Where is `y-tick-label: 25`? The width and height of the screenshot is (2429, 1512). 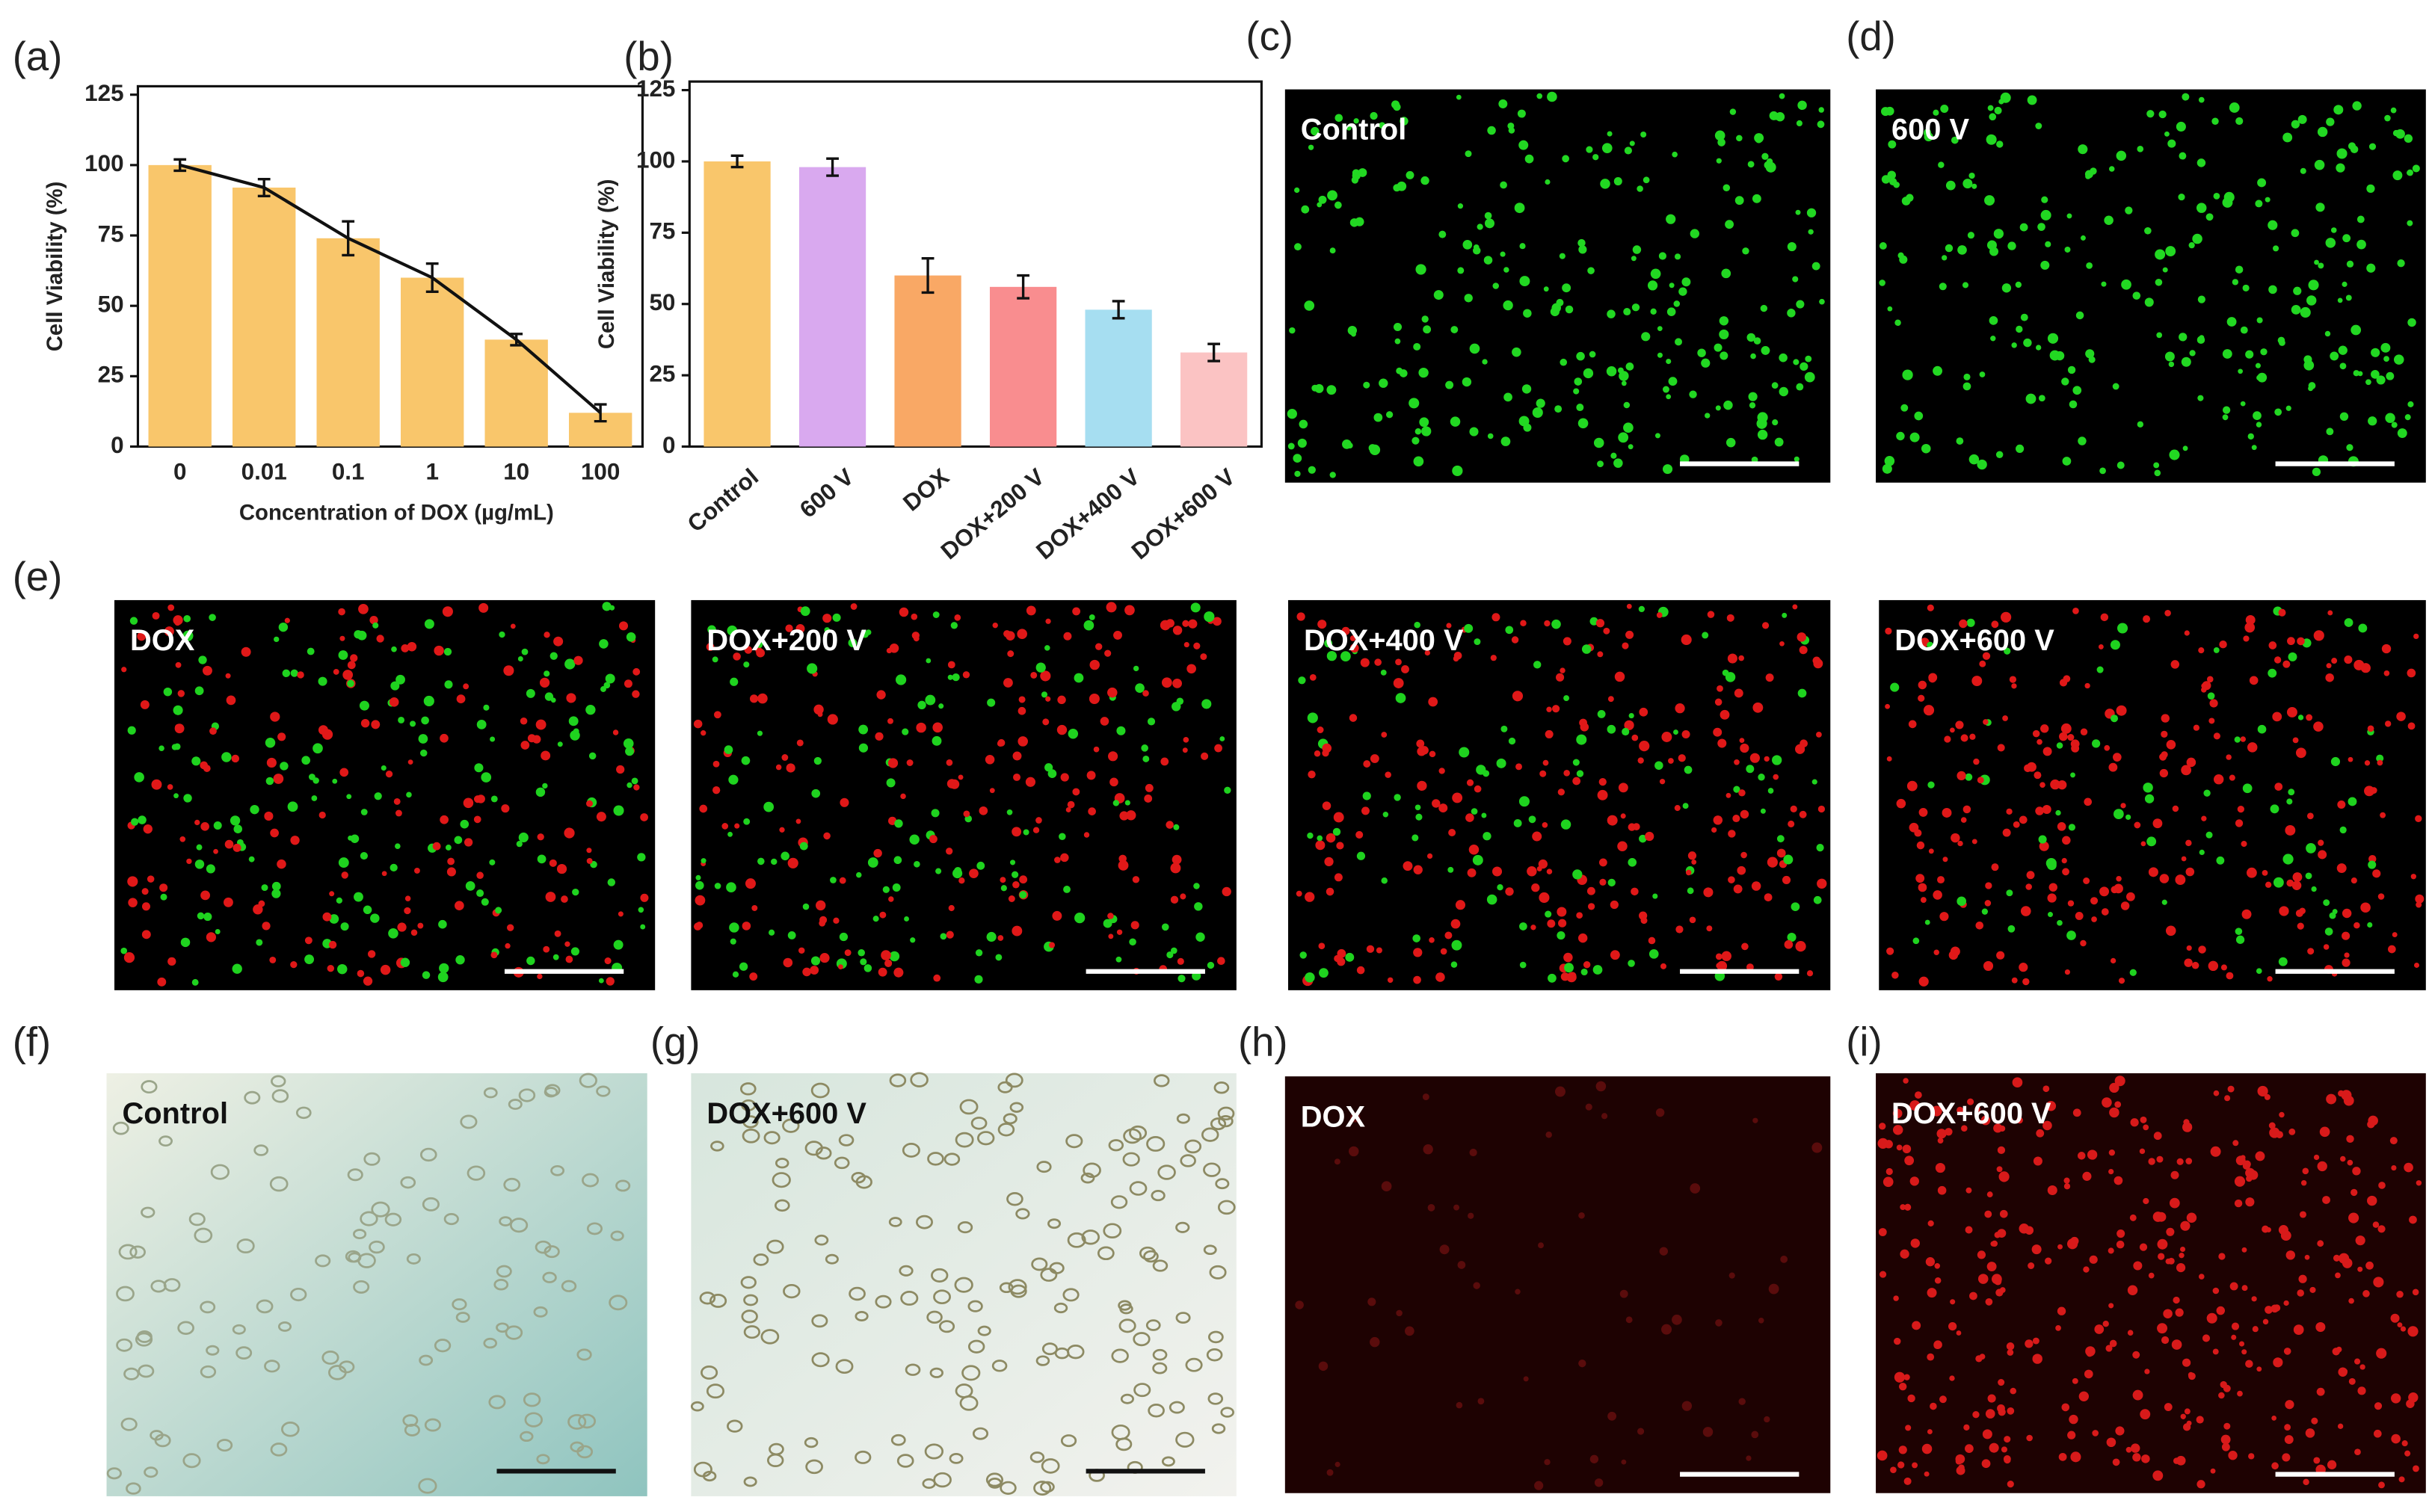 y-tick-label: 25 is located at coordinates (111, 375).